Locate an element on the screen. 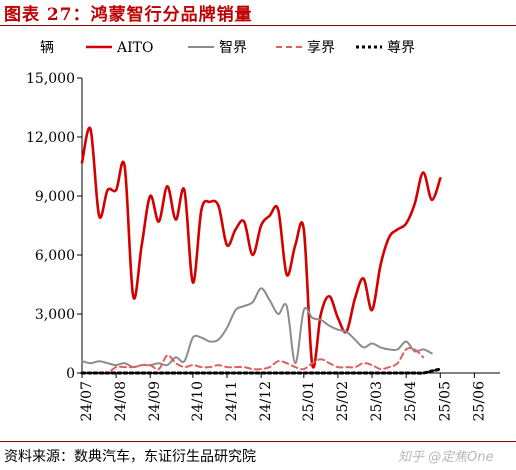  x-tick-label: 24/09 is located at coordinates (155, 401).